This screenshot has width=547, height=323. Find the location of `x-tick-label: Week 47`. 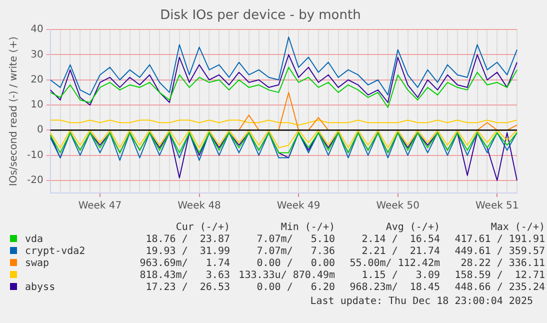

x-tick-label: Week 47 is located at coordinates (100, 206).